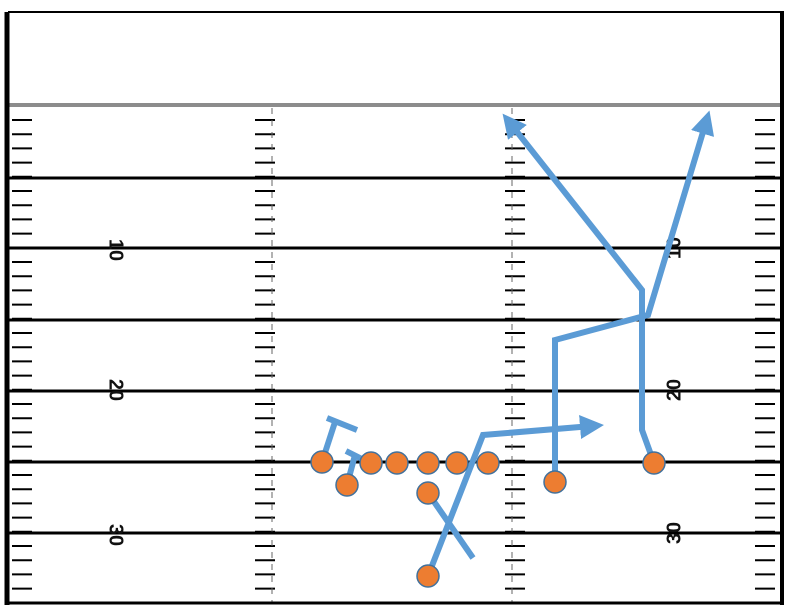 The image size is (792, 615). Describe the element at coordinates (116, 250) in the screenshot. I see `yard-number: 10` at that location.